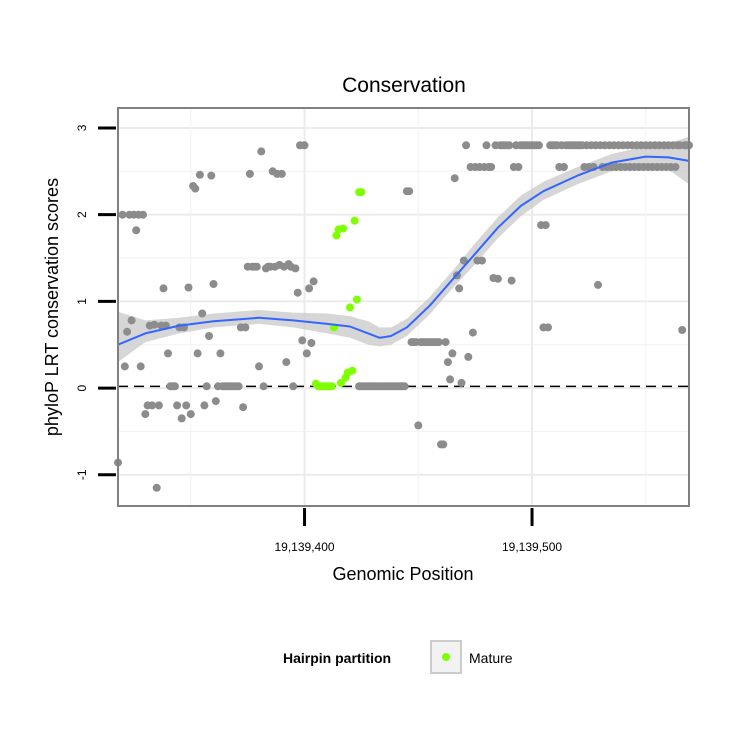  I want to click on x-axis: 19,139,400 19,139,500, so click(418, 531).